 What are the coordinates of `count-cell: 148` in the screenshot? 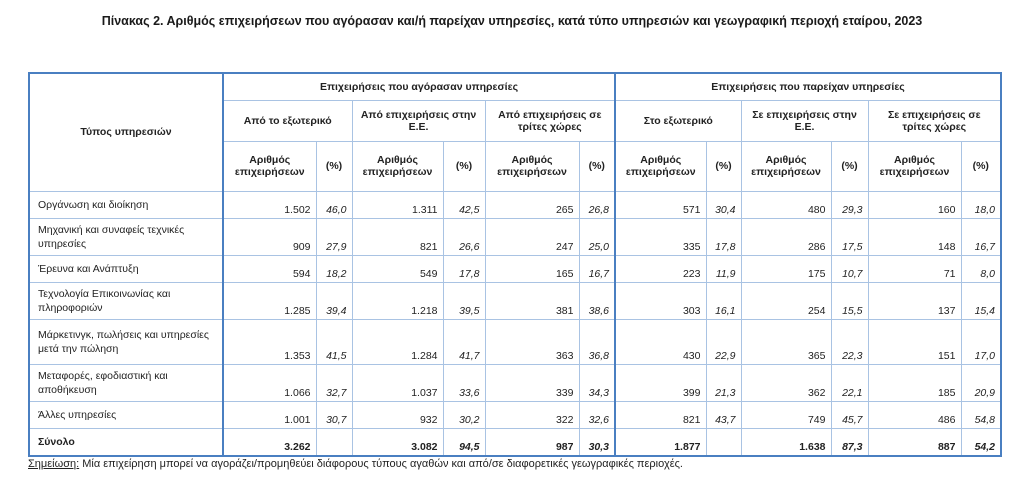 It's located at (914, 236).